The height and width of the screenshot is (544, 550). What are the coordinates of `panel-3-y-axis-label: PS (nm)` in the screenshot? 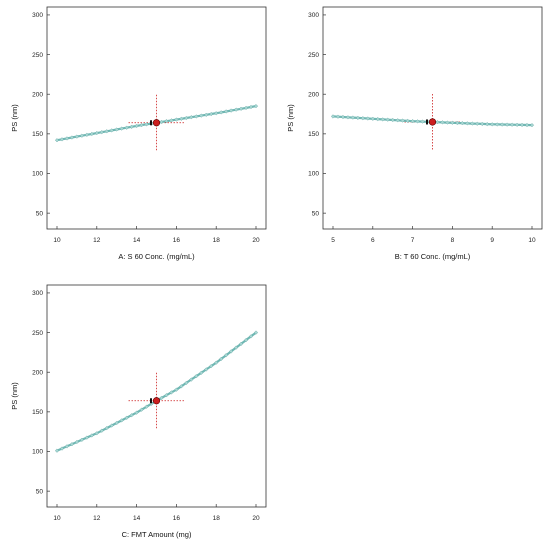 It's located at (14, 396).